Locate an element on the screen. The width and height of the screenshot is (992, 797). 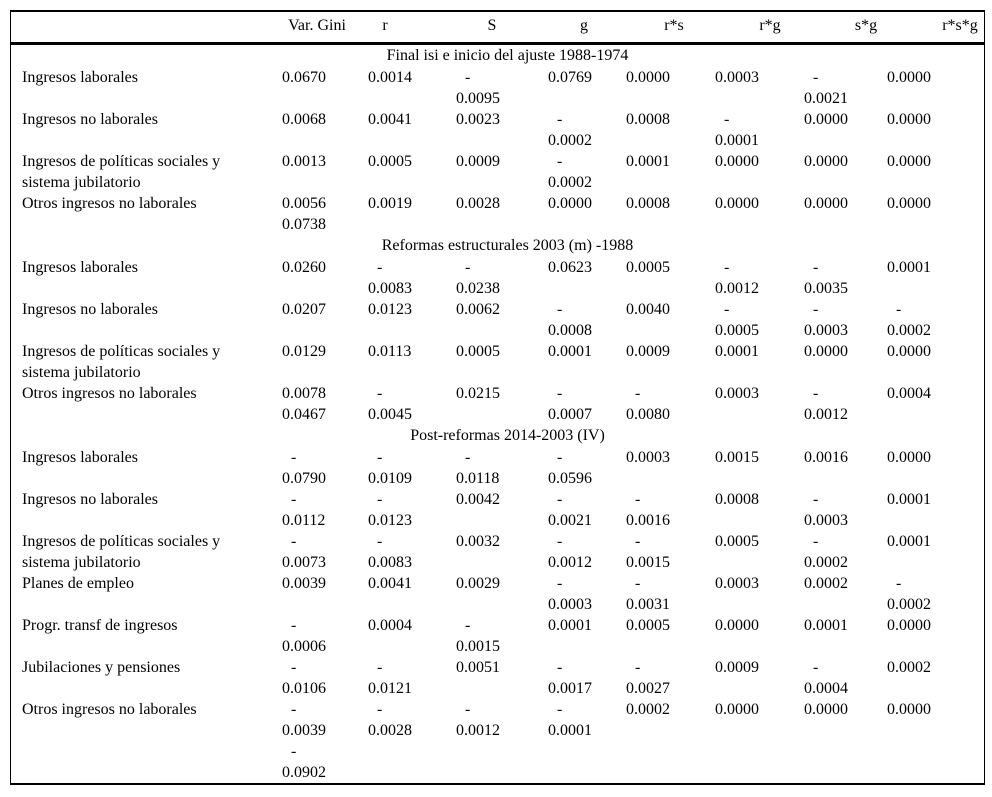
table-cell: 0.0670 is located at coordinates (304, 77).